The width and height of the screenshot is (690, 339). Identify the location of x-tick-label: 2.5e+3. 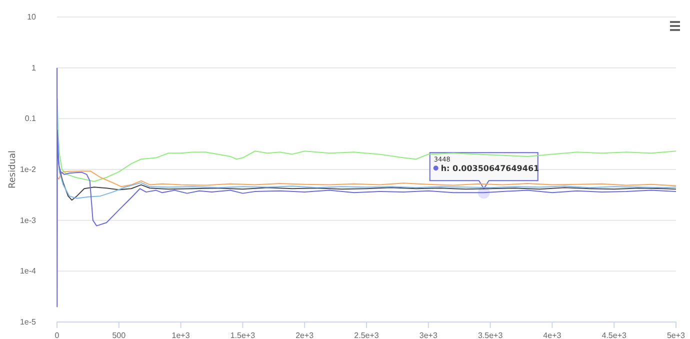
(367, 335).